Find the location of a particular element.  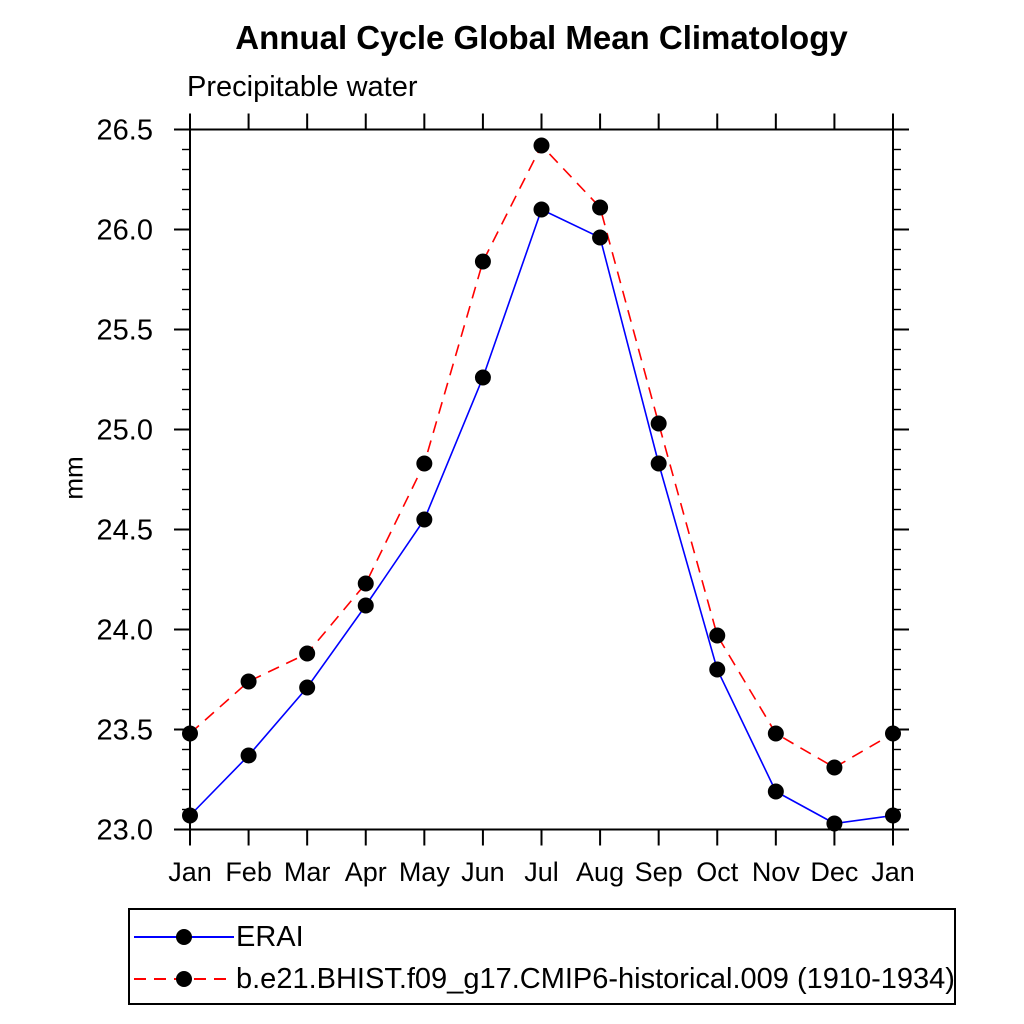

x-tick-label: Jun is located at coordinates (483, 872).